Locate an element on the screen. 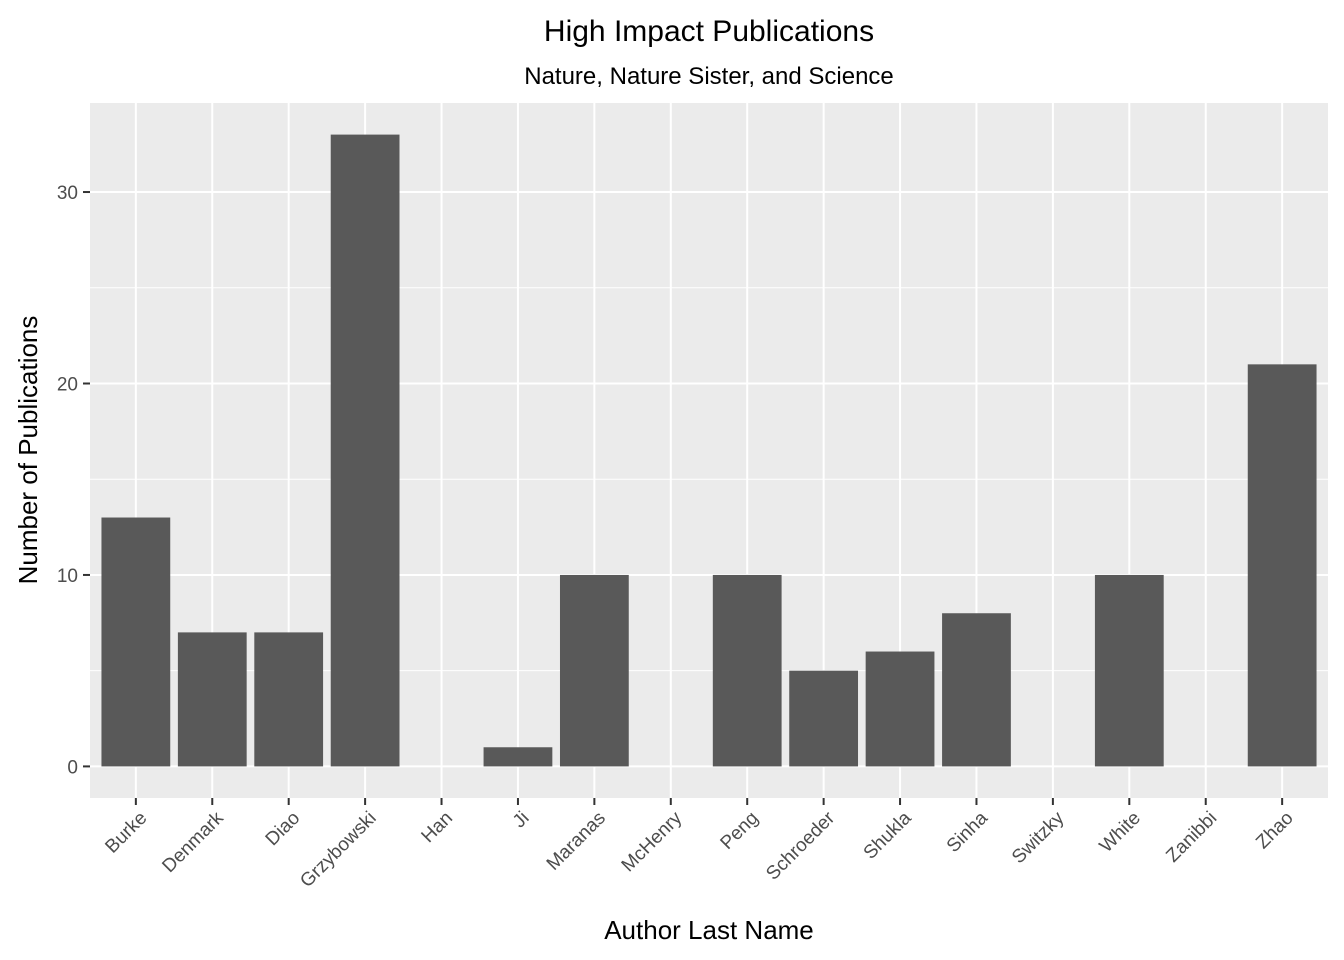 This screenshot has width=1344, height=960. bar-zhao is located at coordinates (1282, 565).